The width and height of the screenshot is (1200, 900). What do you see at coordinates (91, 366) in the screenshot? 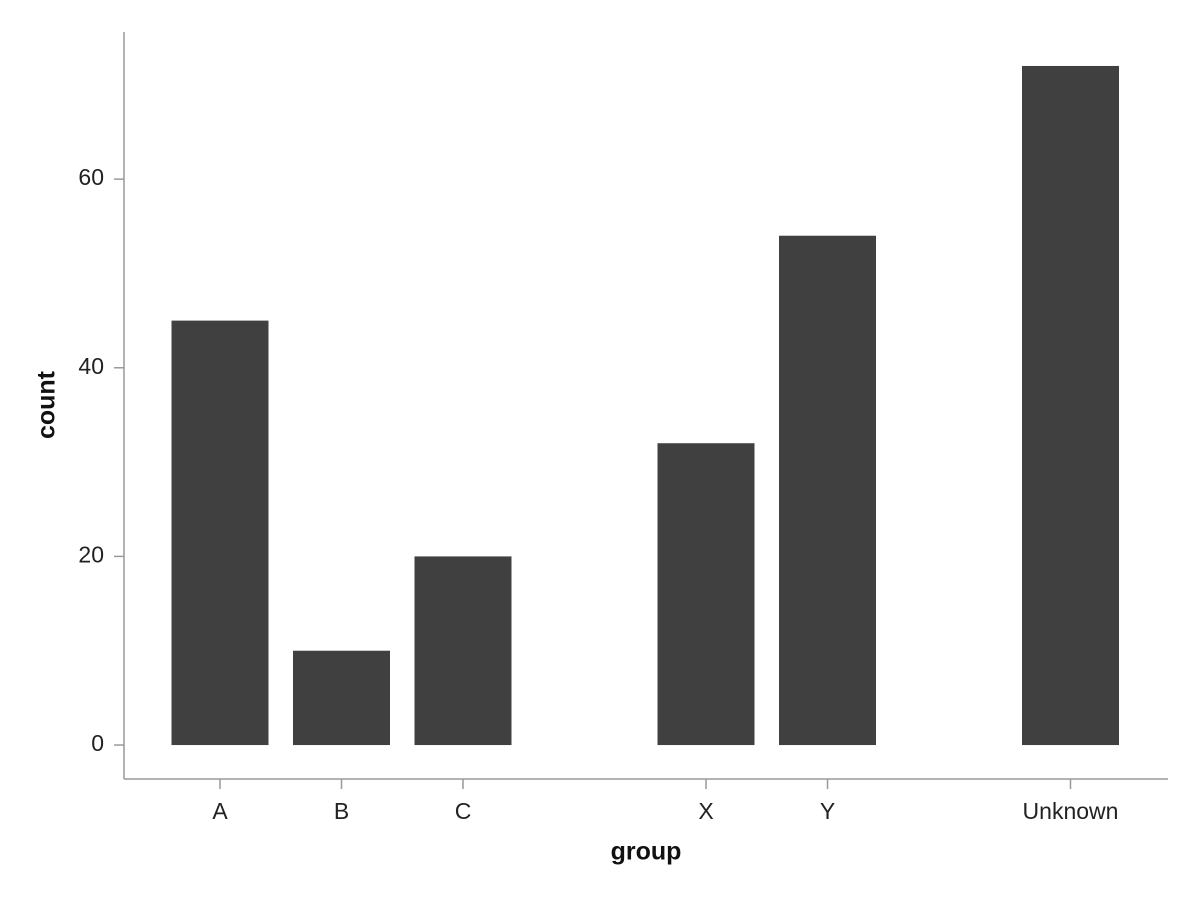
I see `y-tick-label: 40` at bounding box center [91, 366].